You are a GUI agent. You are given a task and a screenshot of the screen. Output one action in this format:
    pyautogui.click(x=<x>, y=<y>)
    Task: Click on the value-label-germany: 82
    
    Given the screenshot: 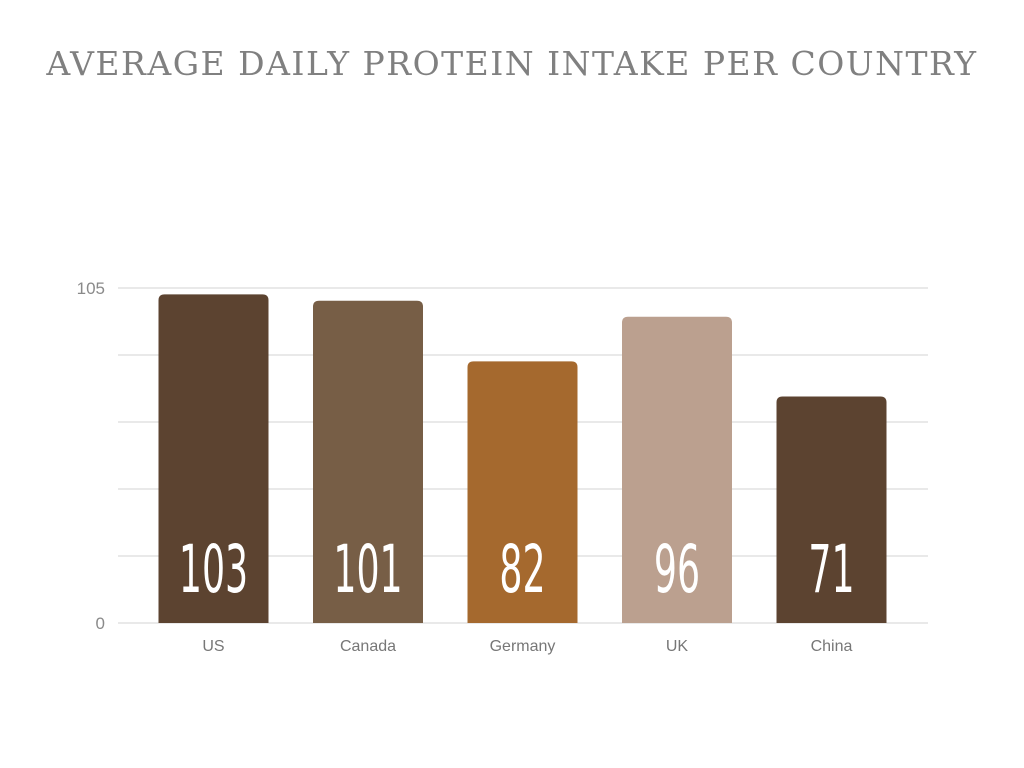 What is the action you would take?
    pyautogui.click(x=522, y=569)
    